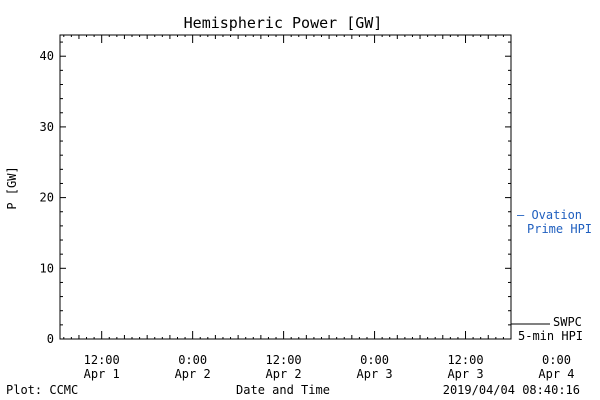  What do you see at coordinates (511, 390) in the screenshot?
I see `footer-timestamp: 2019/04/04 08:40:16` at bounding box center [511, 390].